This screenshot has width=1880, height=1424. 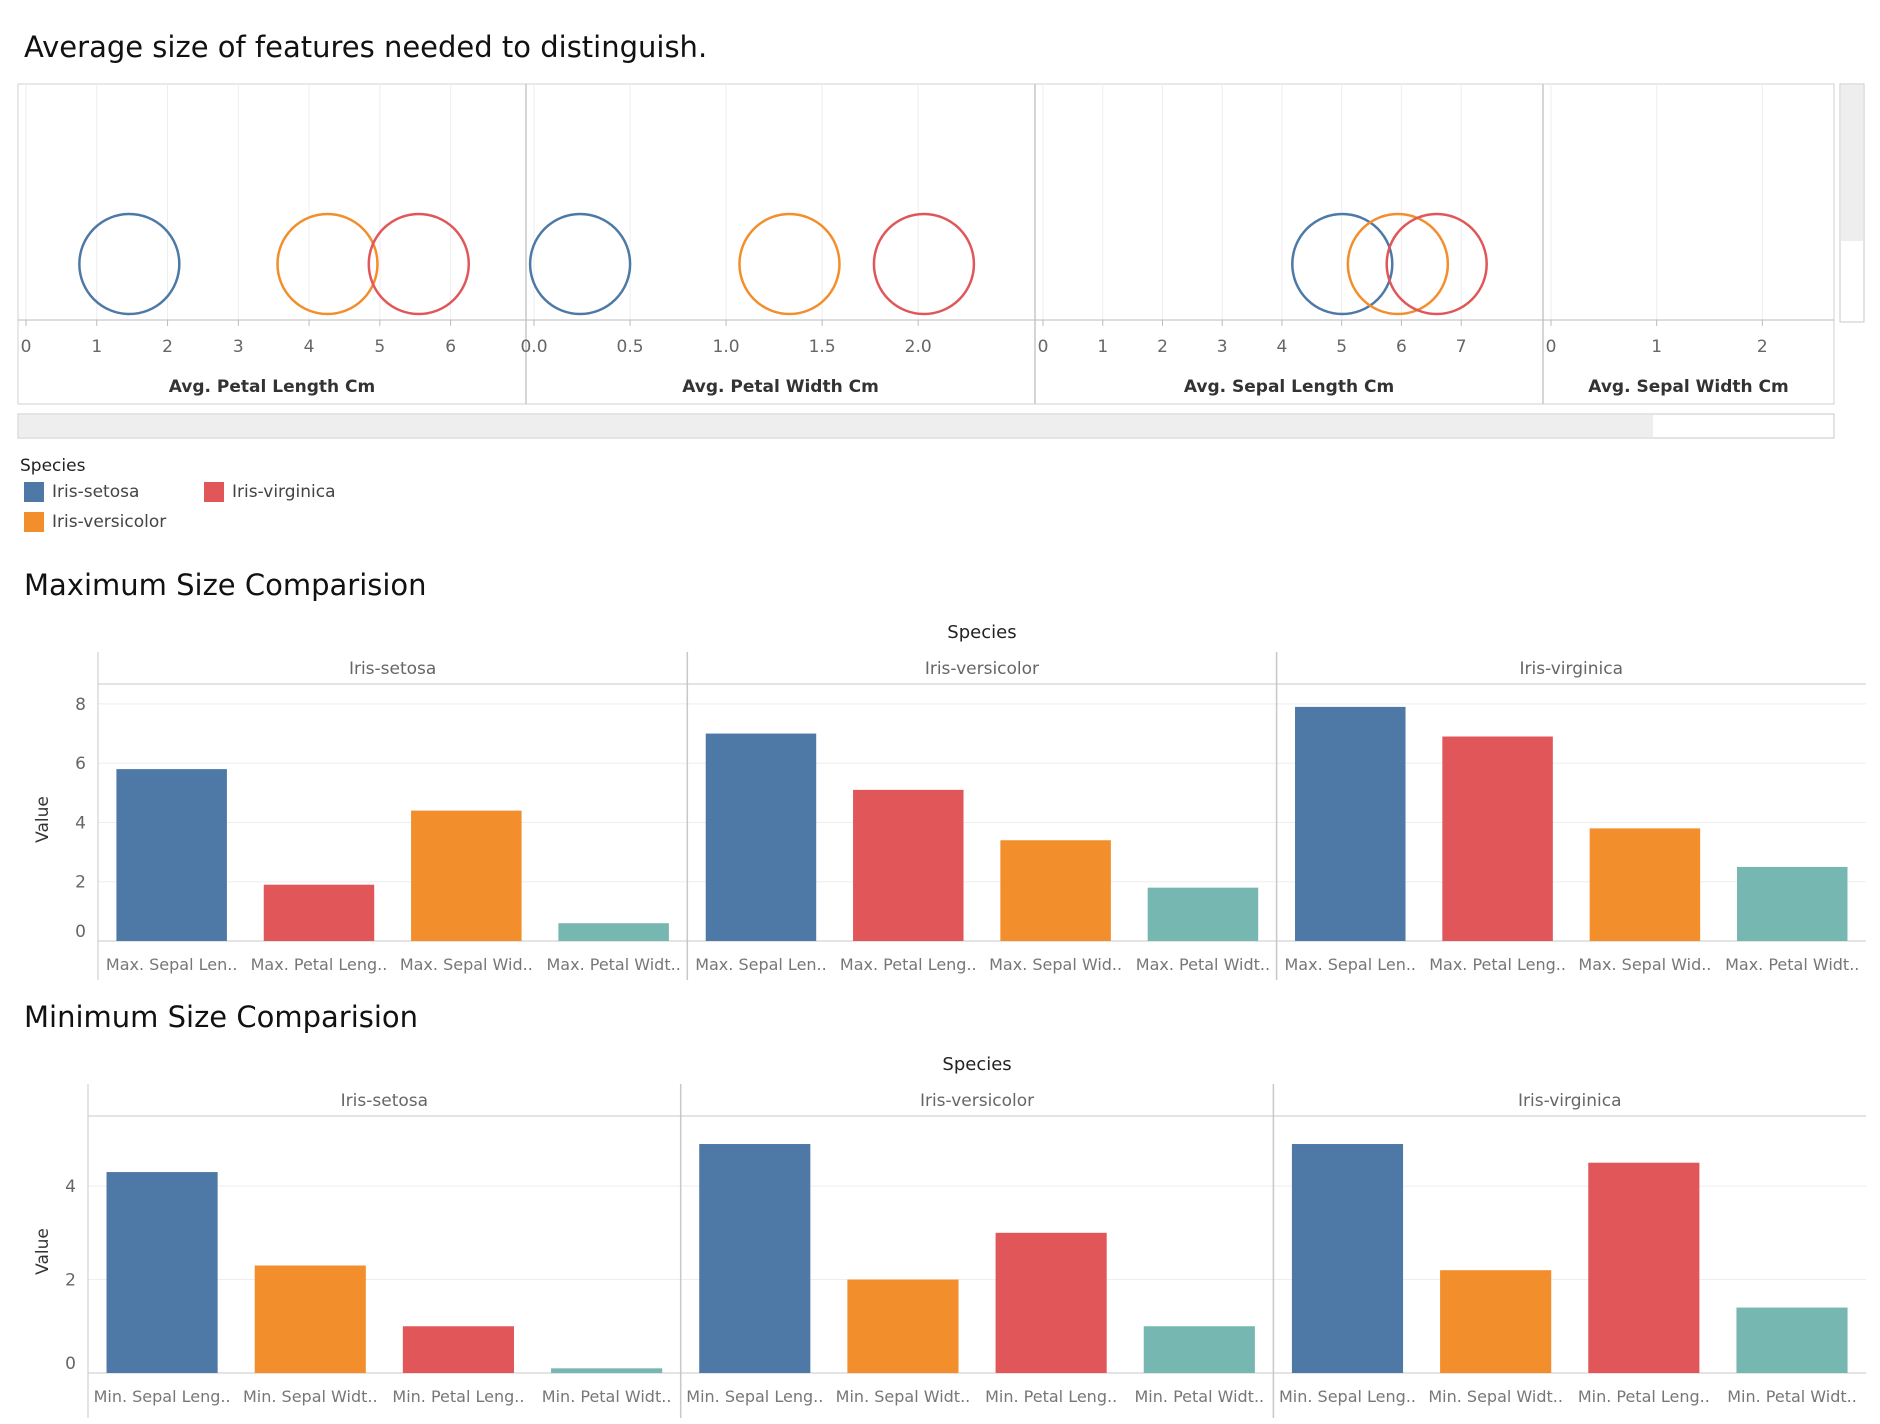 I want to click on y-tick-label: 0, so click(x=70, y=1364).